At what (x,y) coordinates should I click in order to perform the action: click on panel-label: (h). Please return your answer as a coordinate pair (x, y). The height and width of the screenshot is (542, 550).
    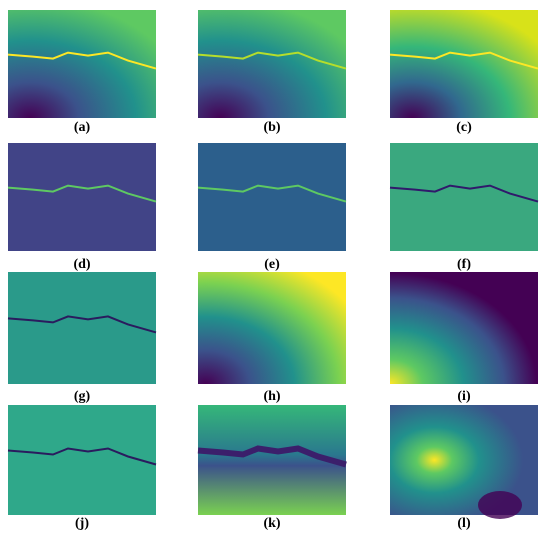
    Looking at the image, I should click on (271, 396).